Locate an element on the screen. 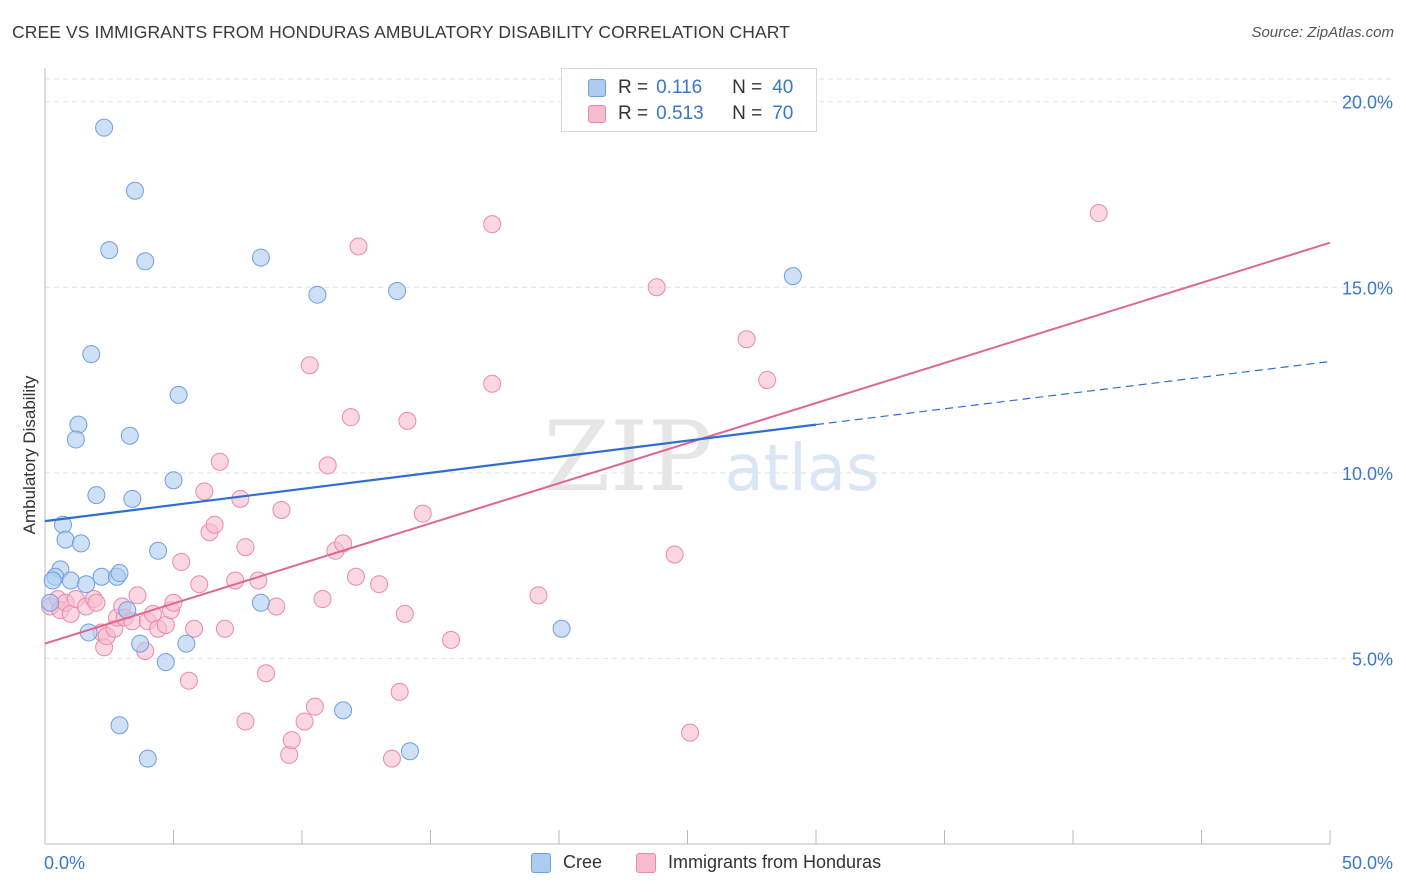 Image resolution: width=1406 pixels, height=892 pixels. legend-item-cree: Cree is located at coordinates (566, 862).